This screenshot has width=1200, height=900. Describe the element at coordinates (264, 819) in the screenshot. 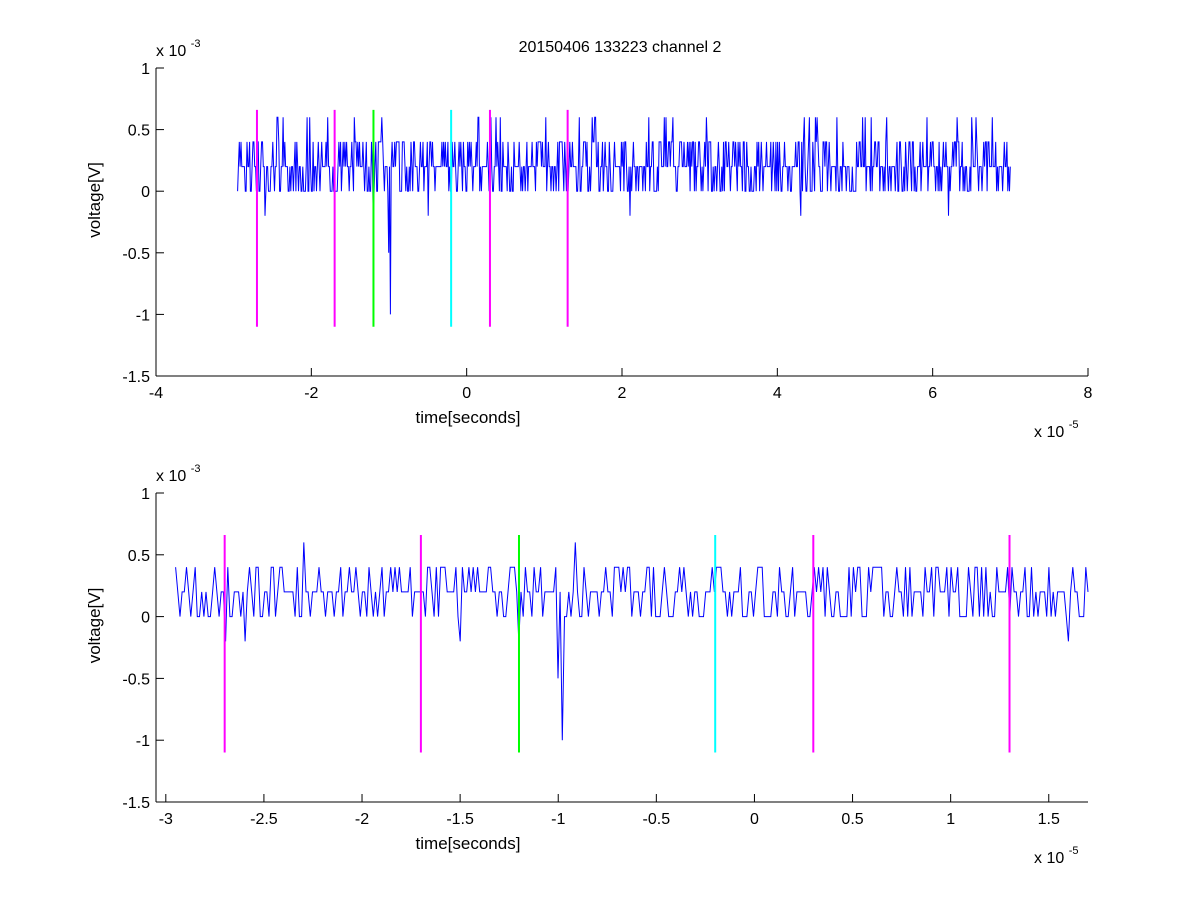

I see `x-tick-label: -2.5` at that location.